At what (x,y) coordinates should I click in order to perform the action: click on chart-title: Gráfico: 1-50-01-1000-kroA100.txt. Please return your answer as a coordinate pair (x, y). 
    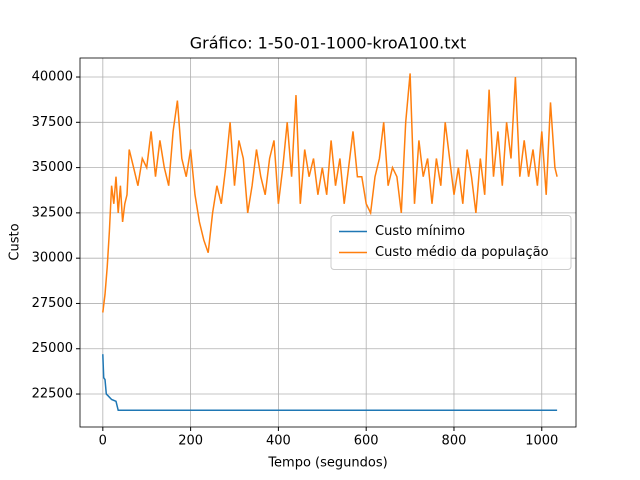
    Looking at the image, I should click on (328, 43).